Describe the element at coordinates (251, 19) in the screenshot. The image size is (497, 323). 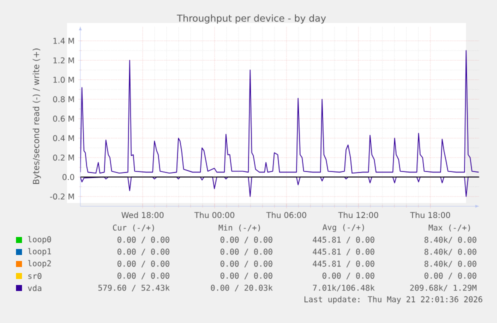
I see `chart-title: Throughput per device - by day` at that location.